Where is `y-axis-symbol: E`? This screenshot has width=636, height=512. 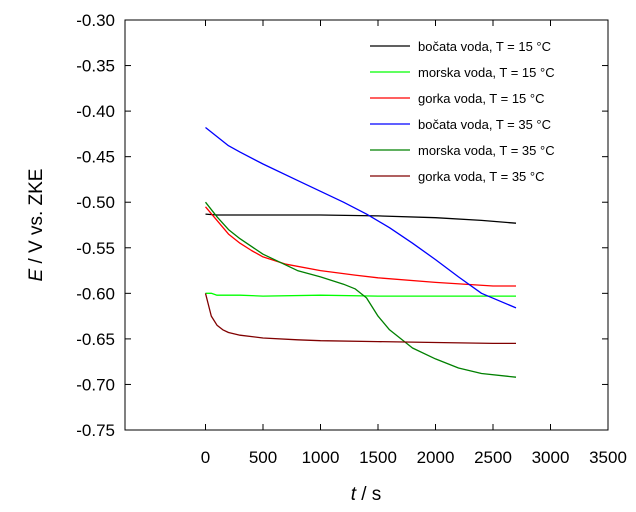 y-axis-symbol: E is located at coordinates (36, 275).